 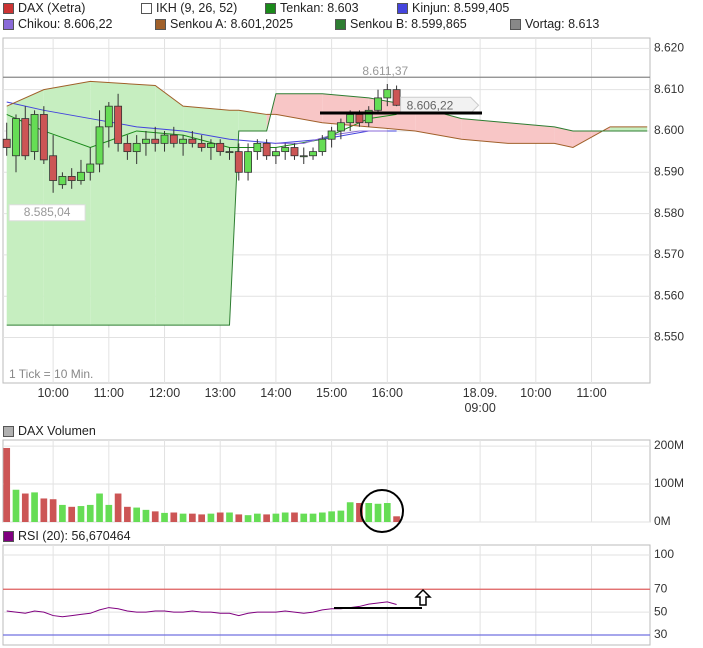 I want to click on note: 1 Tick = 10 Min., so click(x=51, y=374).